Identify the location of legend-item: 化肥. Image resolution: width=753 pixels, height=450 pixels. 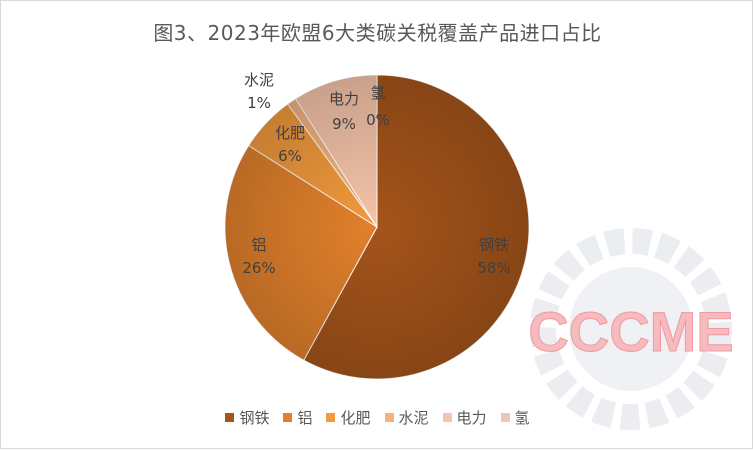
(348, 417).